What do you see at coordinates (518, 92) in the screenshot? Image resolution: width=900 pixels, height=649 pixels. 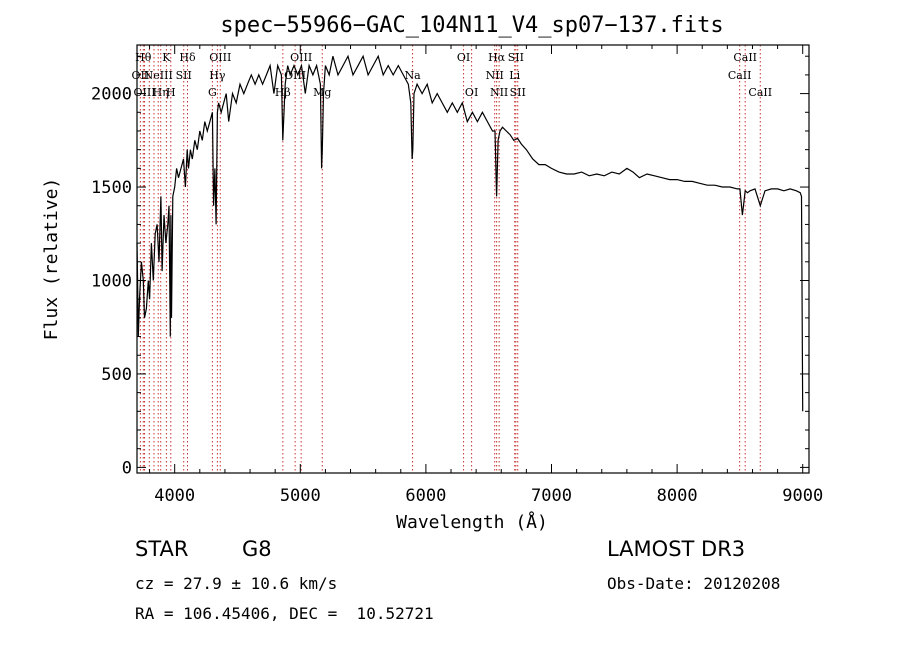 I see `line-marker-label-26: SII` at bounding box center [518, 92].